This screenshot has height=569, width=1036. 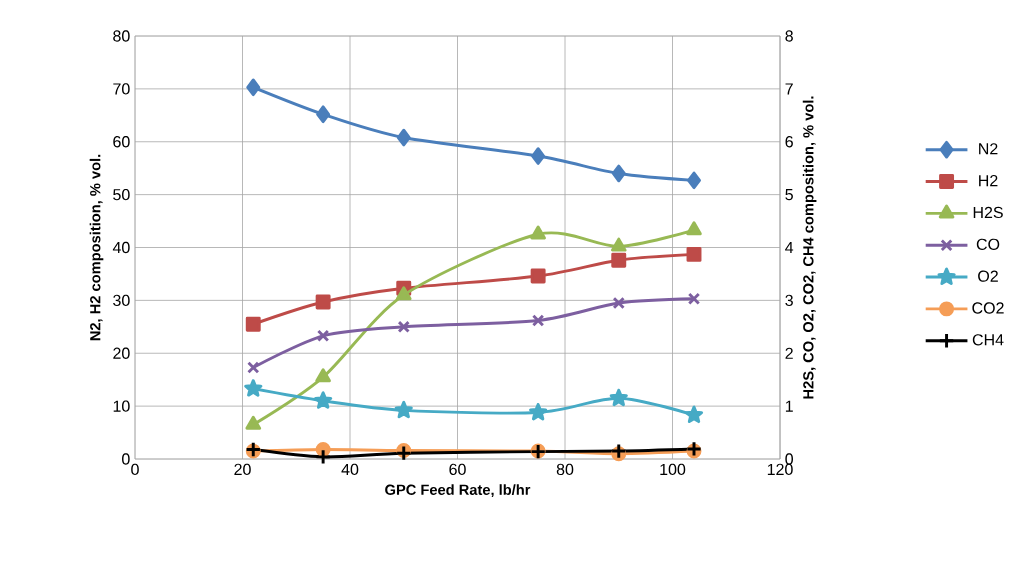 I want to click on legend-label: N2, so click(x=988, y=149).